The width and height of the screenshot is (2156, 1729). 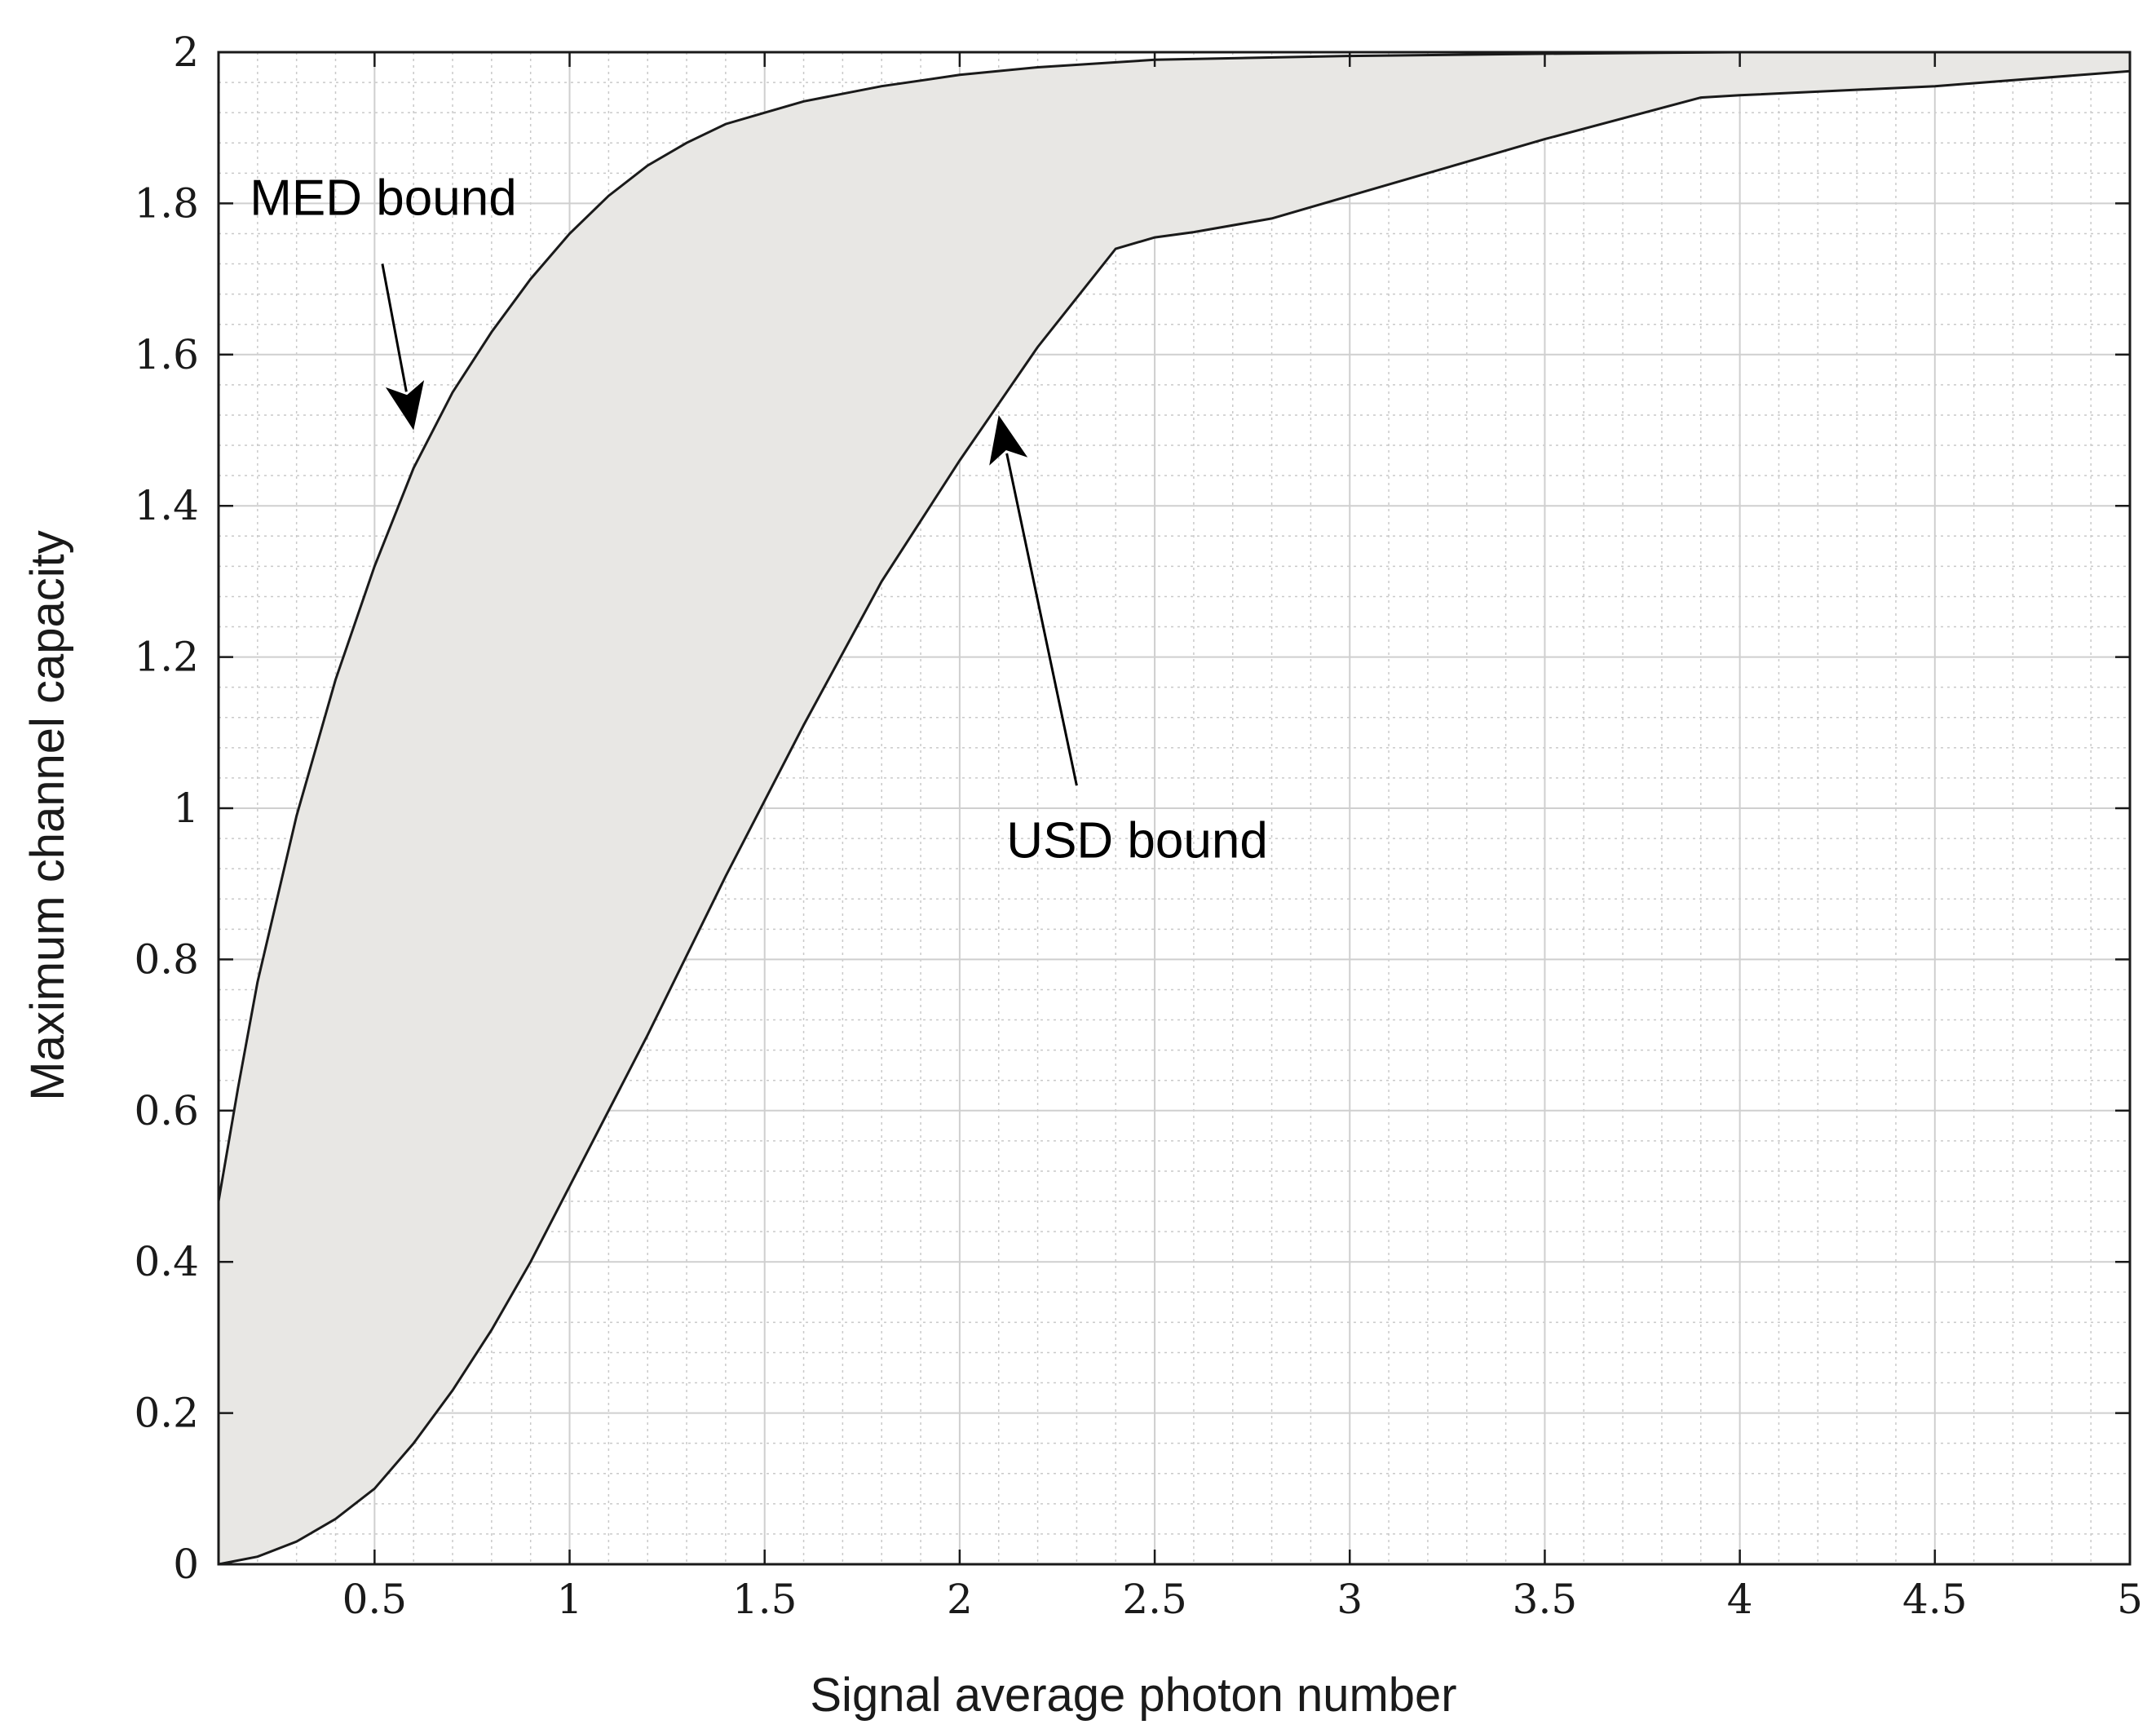 What do you see at coordinates (1137, 840) in the screenshot?
I see `usd-bound-label: USD bound` at bounding box center [1137, 840].